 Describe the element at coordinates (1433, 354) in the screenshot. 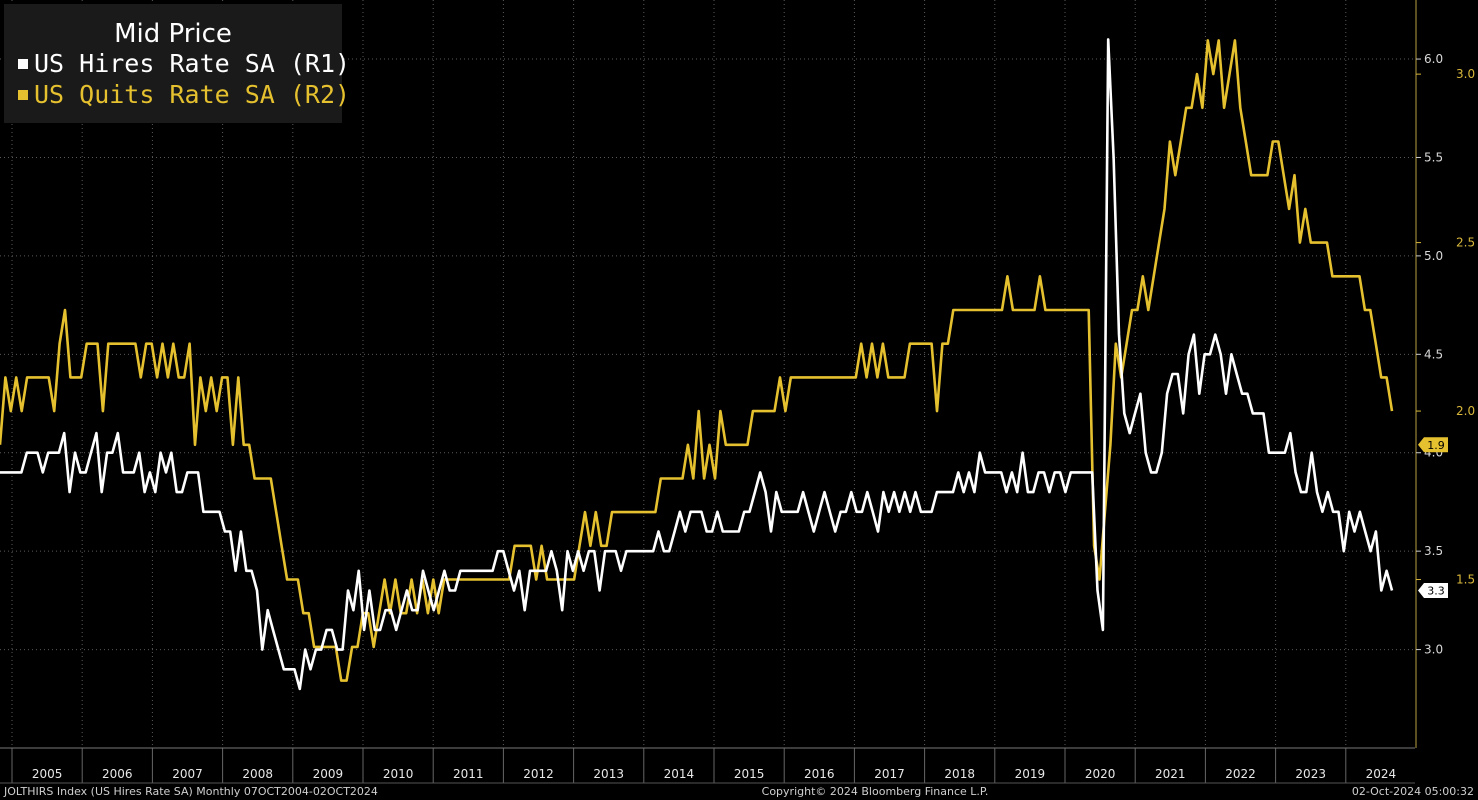

I see `r1-tick-label: 4.5` at that location.